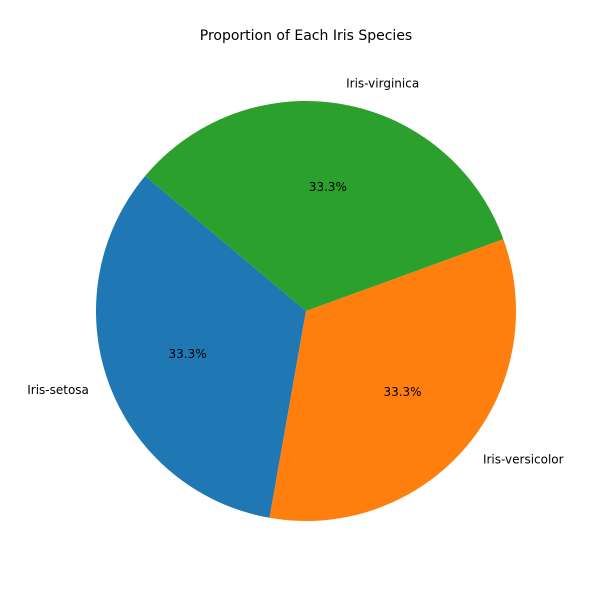 The image size is (600, 600). Describe the element at coordinates (382, 84) in the screenshot. I see `pie-label-iris-virginica: Iris-virginica` at that location.